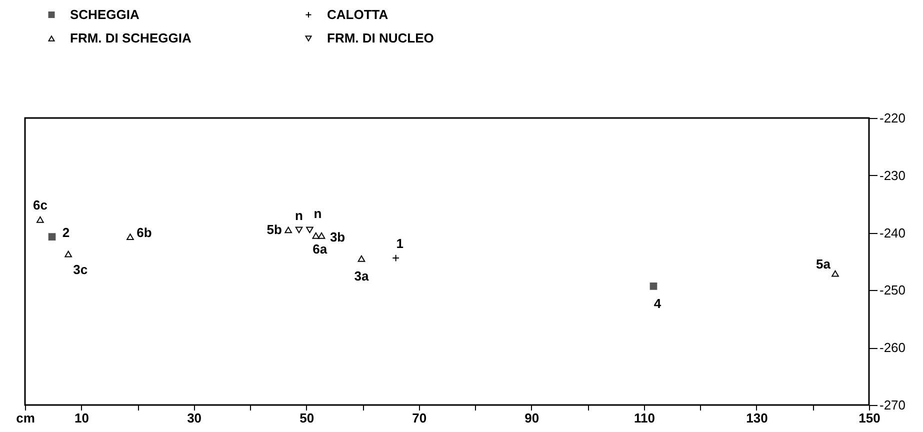 This screenshot has width=923, height=432. Describe the element at coordinates (66, 232) in the screenshot. I see `annotation: 2` at that location.